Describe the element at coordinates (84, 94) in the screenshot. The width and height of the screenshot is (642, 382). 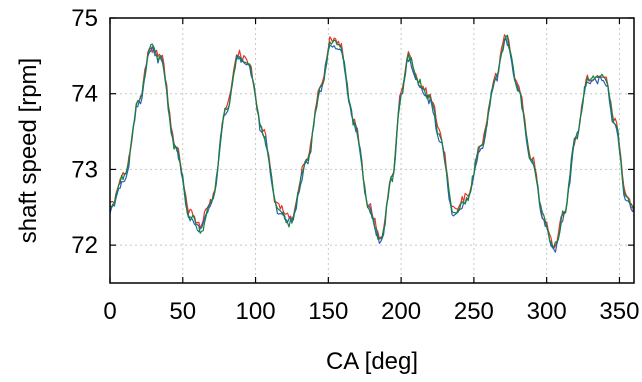
I see `y-tick-label: 74` at that location.